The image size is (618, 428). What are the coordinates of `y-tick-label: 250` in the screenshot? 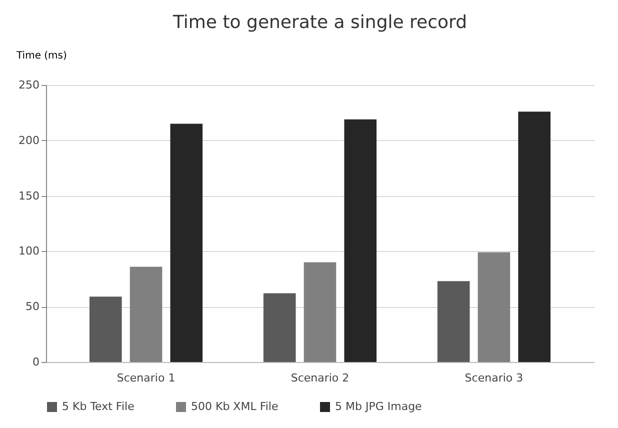 It's located at (29, 85).